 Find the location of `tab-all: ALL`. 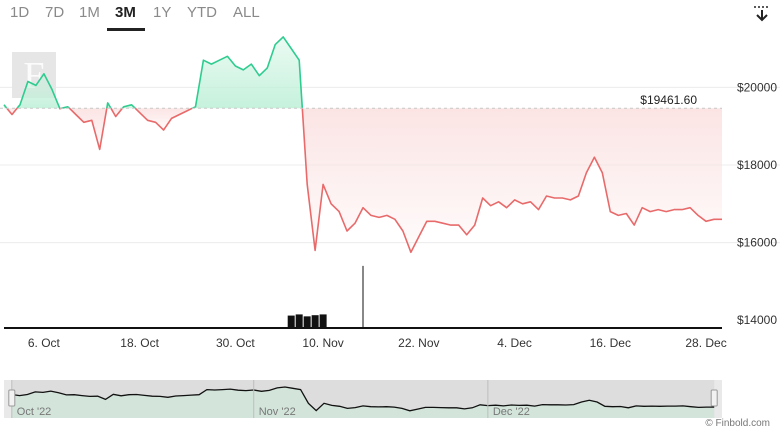

tab-all: ALL is located at coordinates (246, 12).